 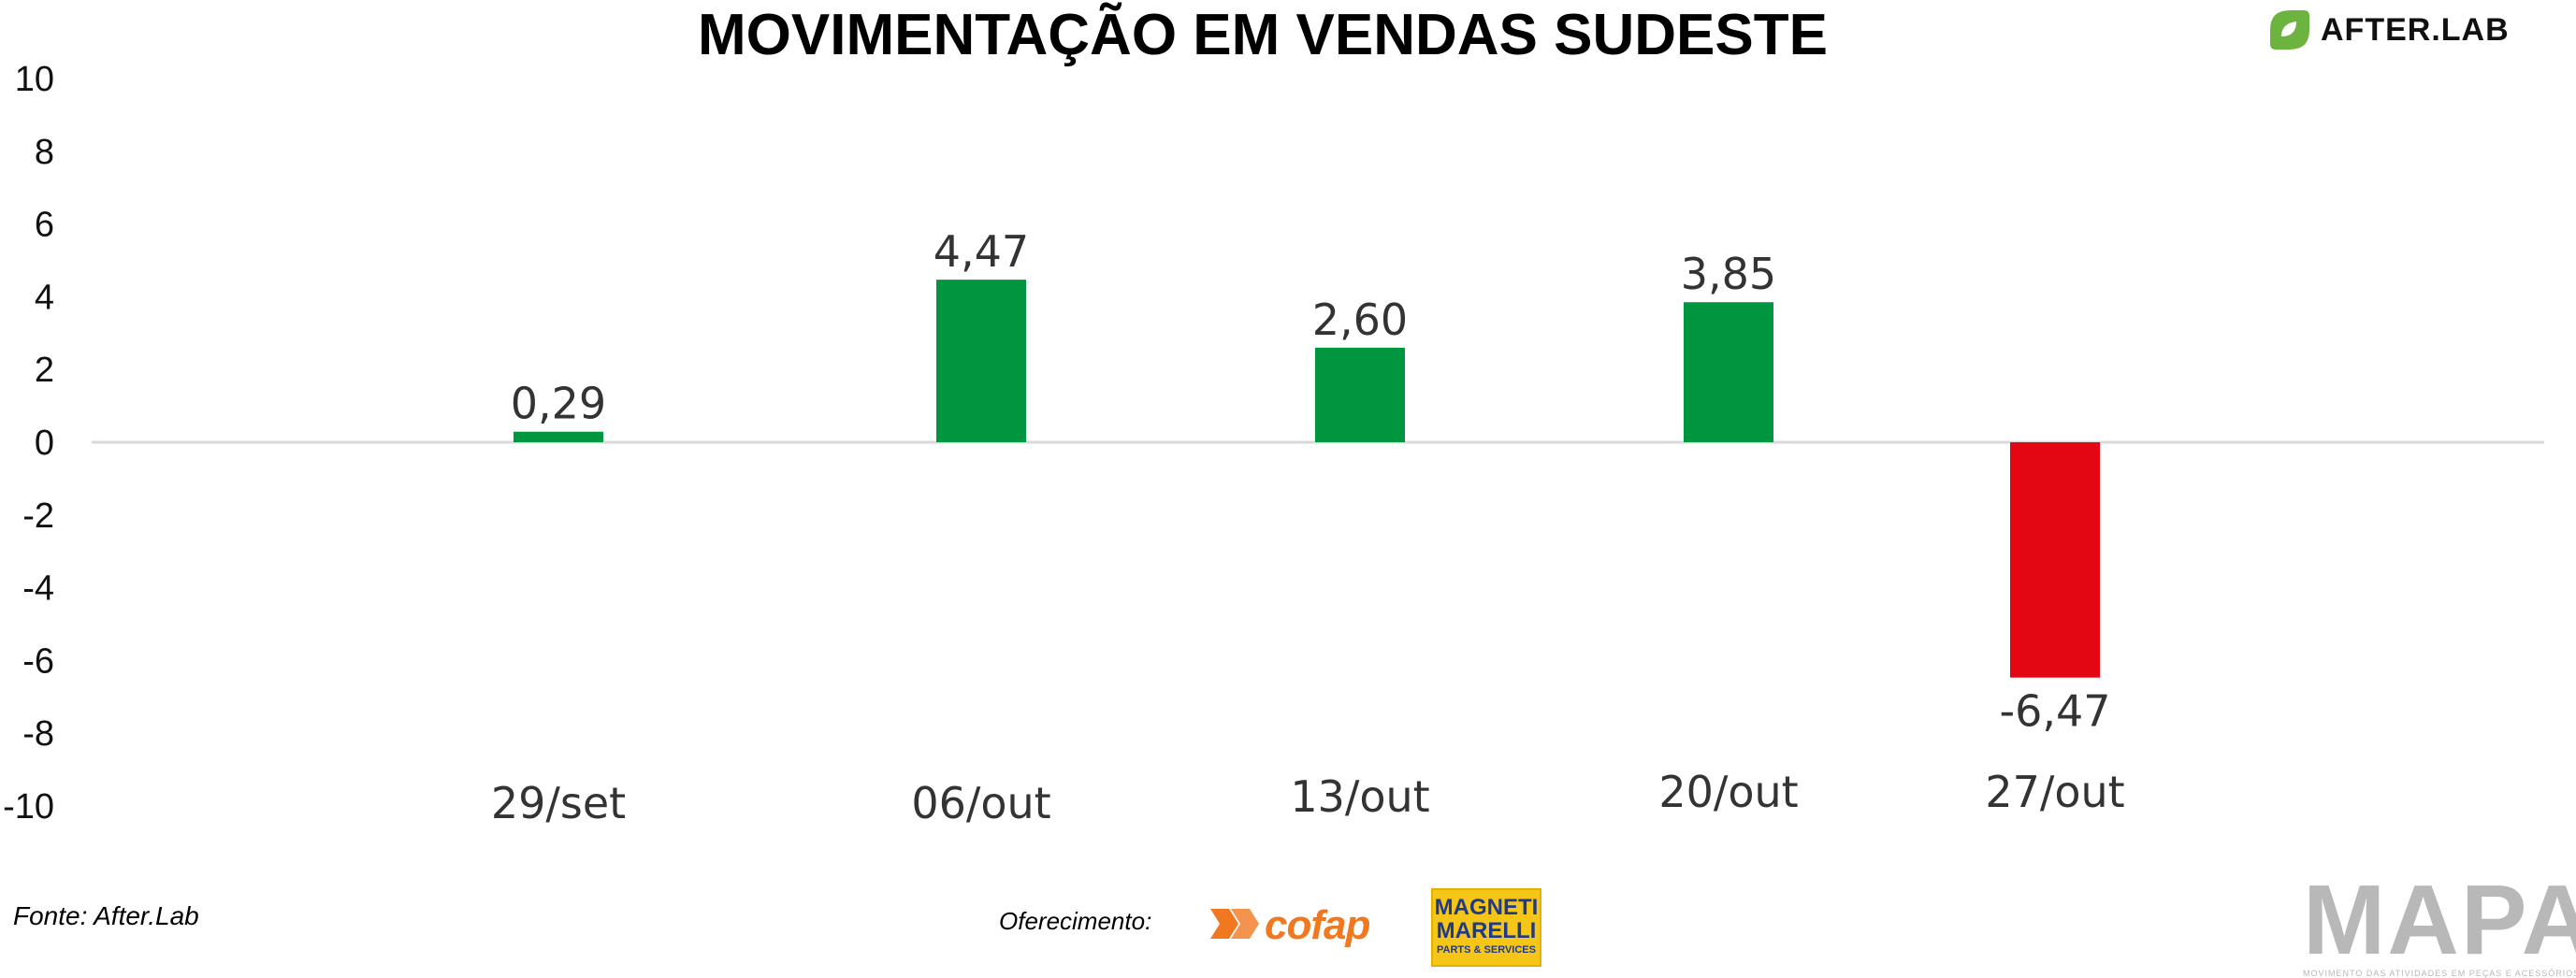 What do you see at coordinates (2289, 29) in the screenshot?
I see `leaf-icon` at bounding box center [2289, 29].